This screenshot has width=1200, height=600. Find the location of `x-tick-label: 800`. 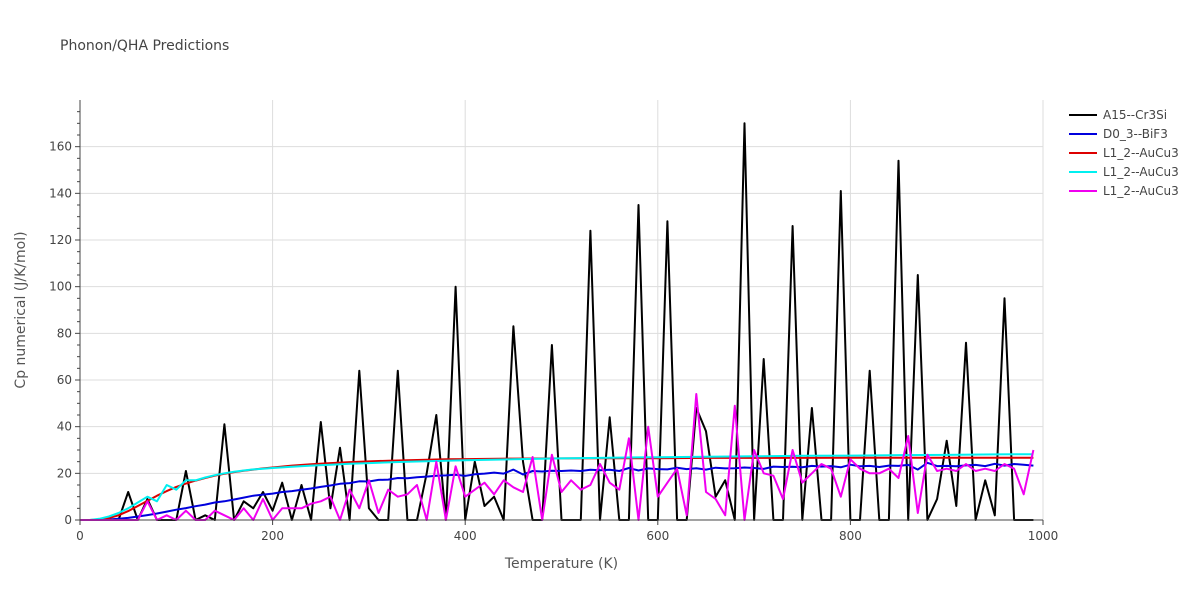

x-tick-label: 800 is located at coordinates (850, 536).